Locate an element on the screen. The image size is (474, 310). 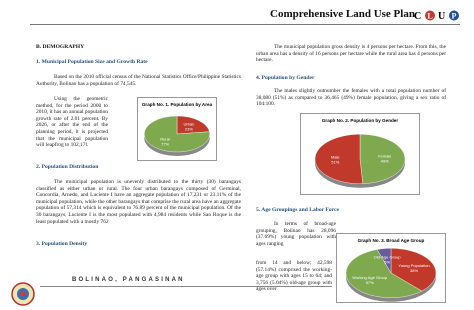
seal is located at coordinates (23, 294).